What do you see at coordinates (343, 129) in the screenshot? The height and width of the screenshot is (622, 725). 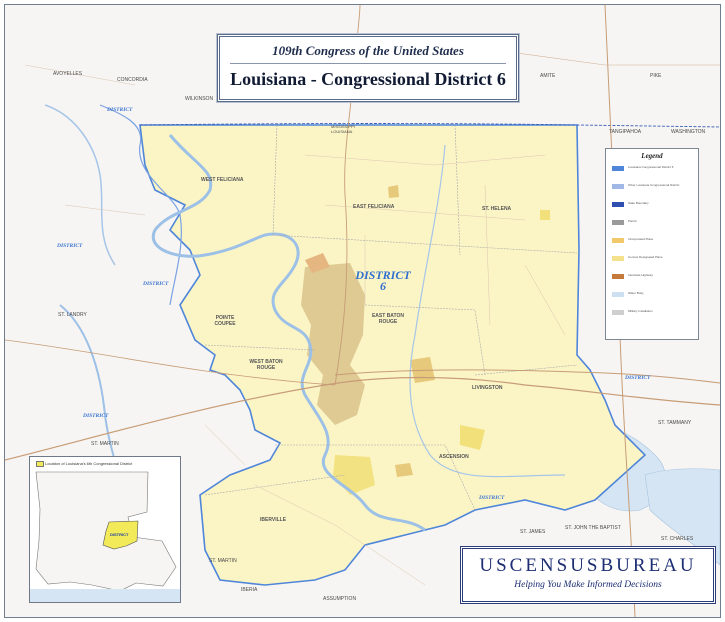 I see `state-line-label: MISSISSIPPI LOUISIANA` at bounding box center [343, 129].